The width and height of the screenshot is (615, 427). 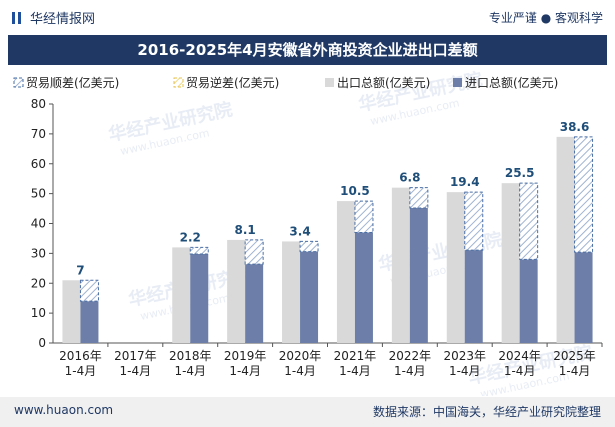 I want to click on surplus-data-label: 10.5, so click(x=355, y=191).